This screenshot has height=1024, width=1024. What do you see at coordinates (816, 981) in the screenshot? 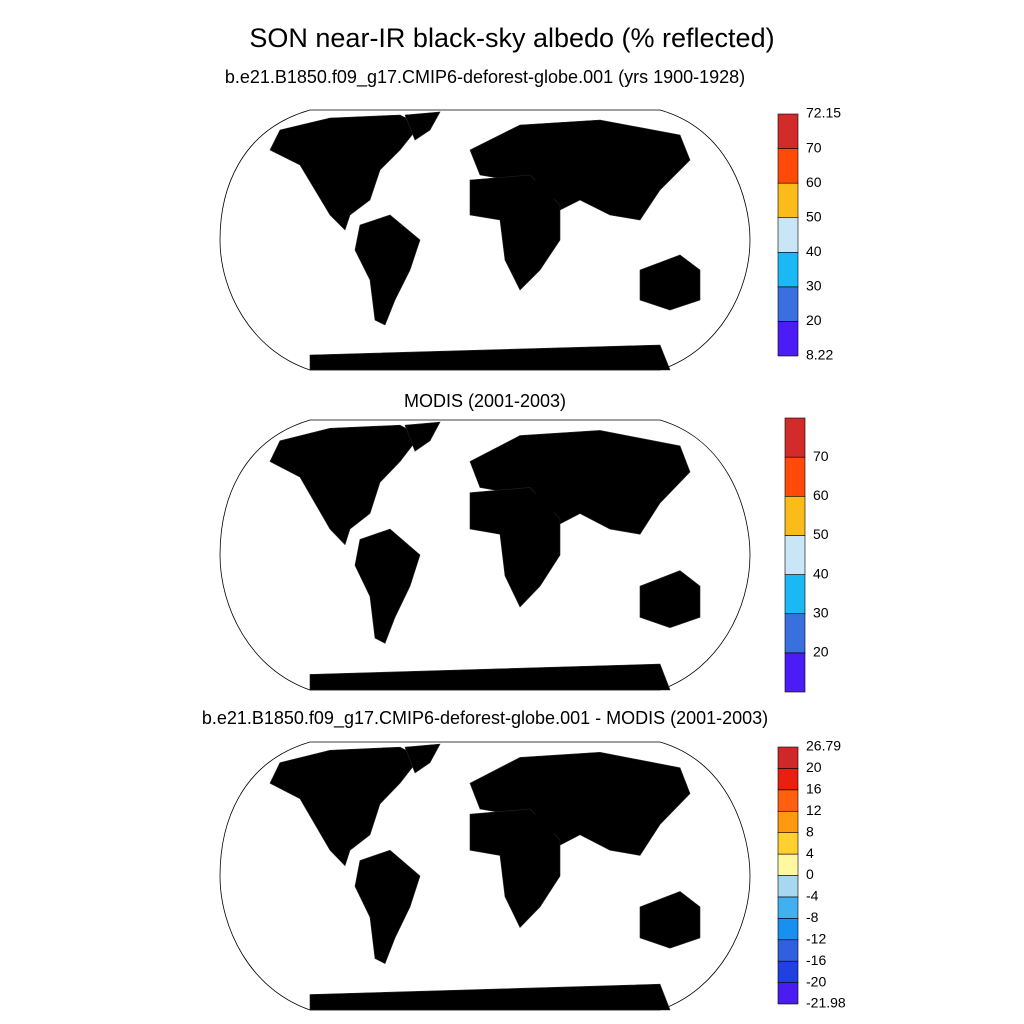
I see `colorbar-label: -20` at bounding box center [816, 981].